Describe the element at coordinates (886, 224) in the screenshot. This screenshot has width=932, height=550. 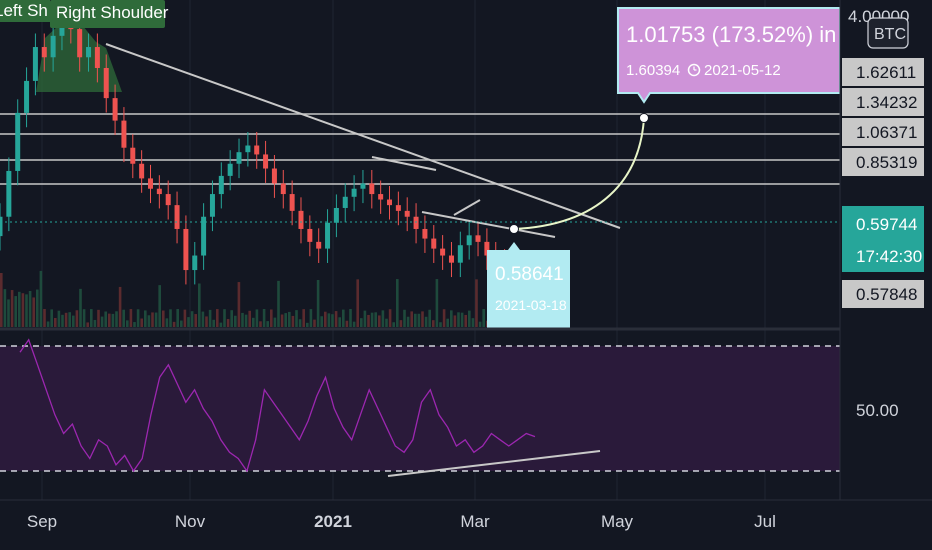
I see `last-price-text: 0.59744` at that location.